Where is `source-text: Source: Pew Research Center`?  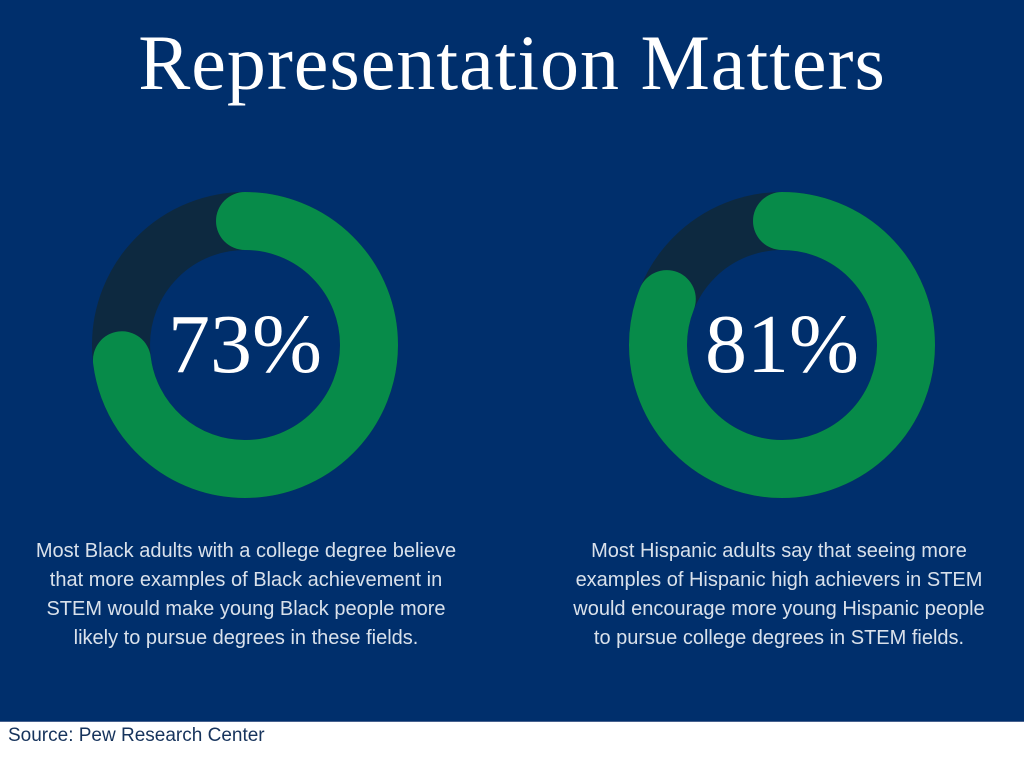 source-text: Source: Pew Research Center is located at coordinates (136, 735).